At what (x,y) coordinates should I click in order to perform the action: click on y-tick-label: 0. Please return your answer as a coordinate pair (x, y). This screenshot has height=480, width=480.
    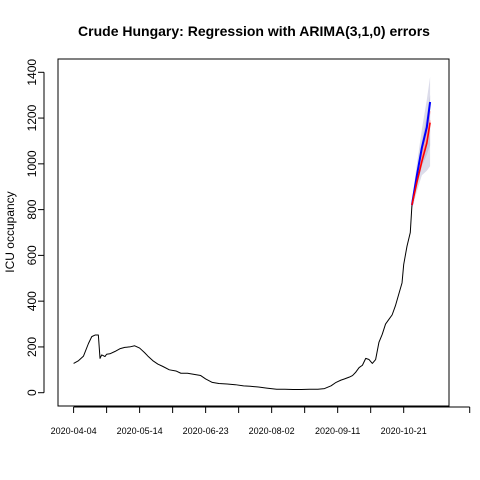
    Looking at the image, I should click on (32, 392).